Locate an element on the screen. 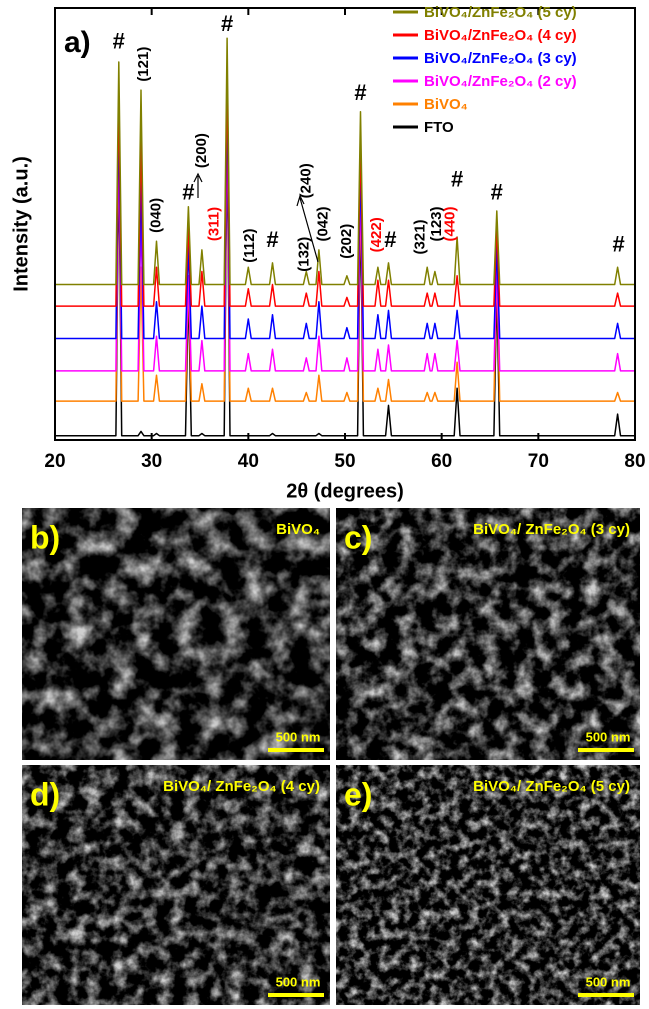 This screenshot has width=649, height=1009. x-tick-label: 60 is located at coordinates (441, 461).